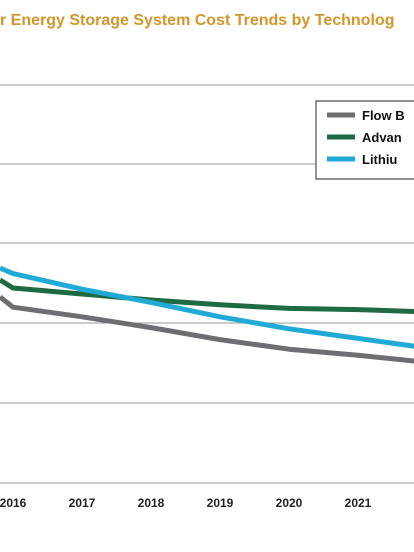 This screenshot has width=414, height=552. Describe the element at coordinates (13, 503) in the screenshot. I see `x-tick-label: 2016` at that location.